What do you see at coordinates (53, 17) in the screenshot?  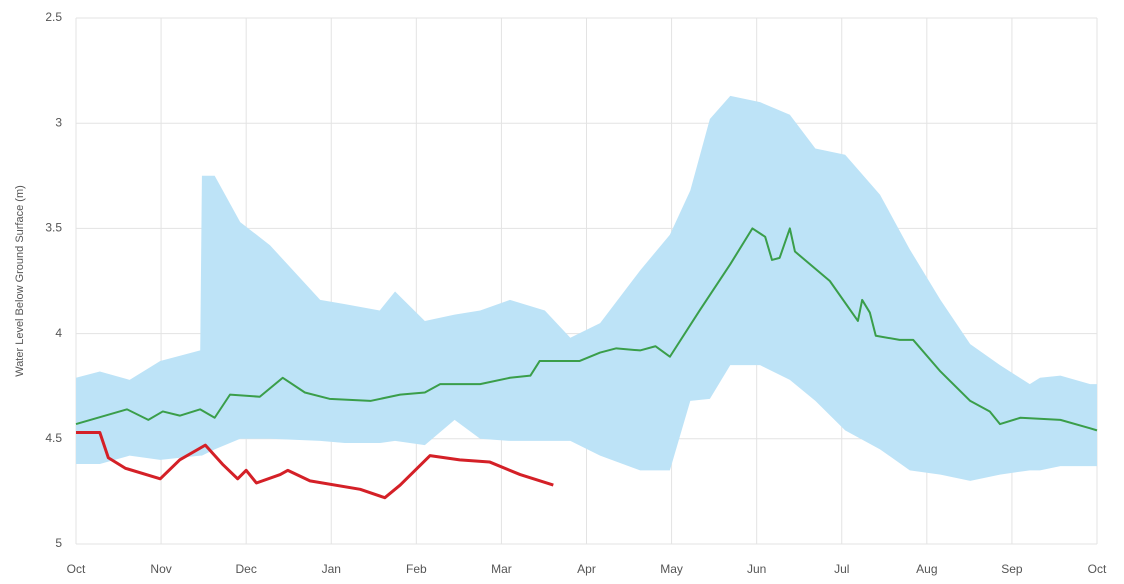 I see `y-tick-label: 2.5` at bounding box center [53, 17].